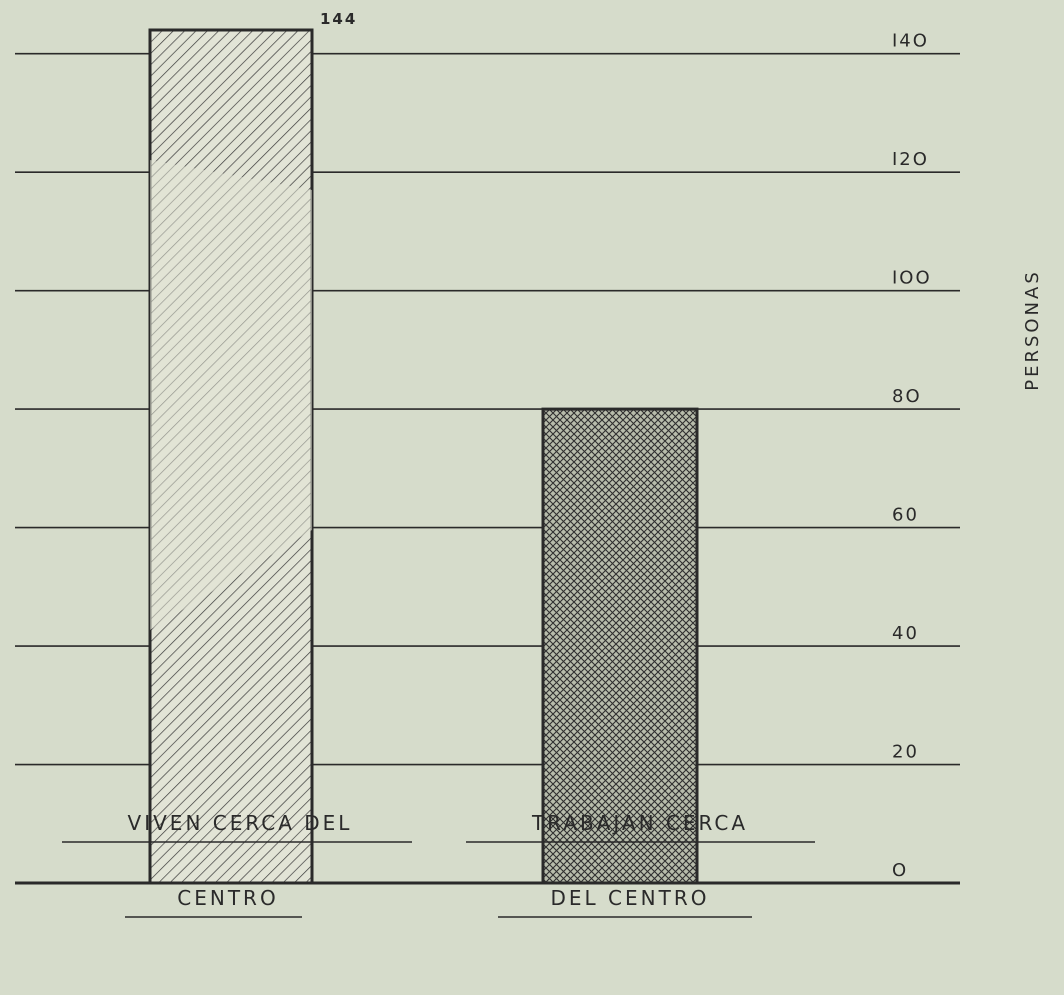  I want to click on y-tick-label-40: 40, so click(905, 633).